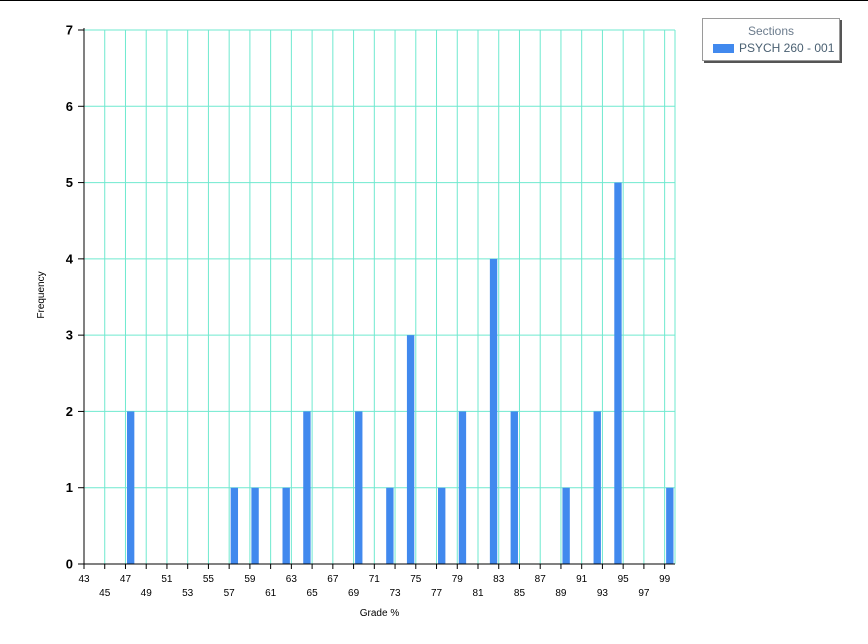 The height and width of the screenshot is (644, 868). What do you see at coordinates (665, 579) in the screenshot?
I see `x-tick-label: 99` at bounding box center [665, 579].